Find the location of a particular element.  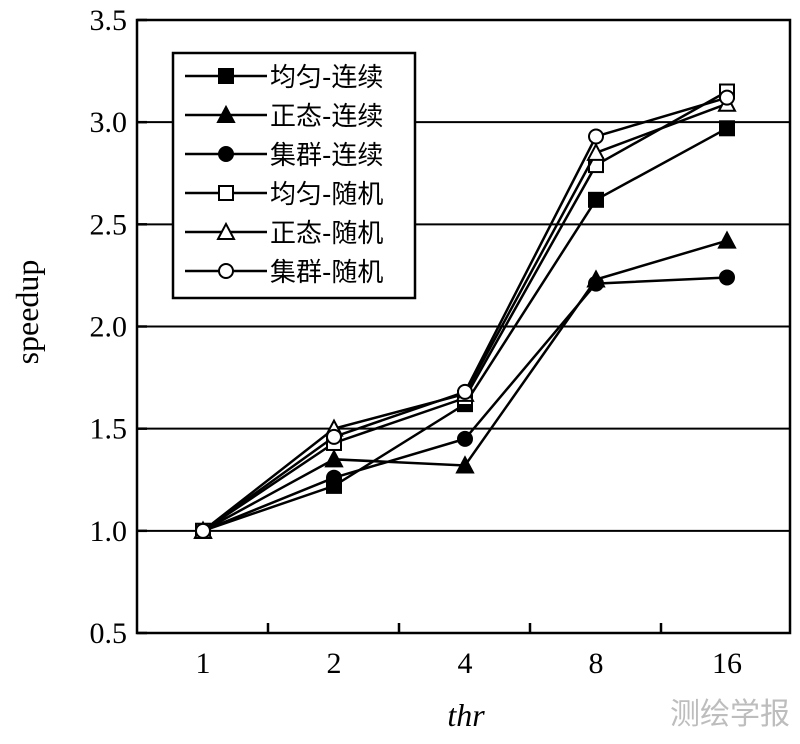

legend-item-3: 集群-连续 is located at coordinates (284, 156).